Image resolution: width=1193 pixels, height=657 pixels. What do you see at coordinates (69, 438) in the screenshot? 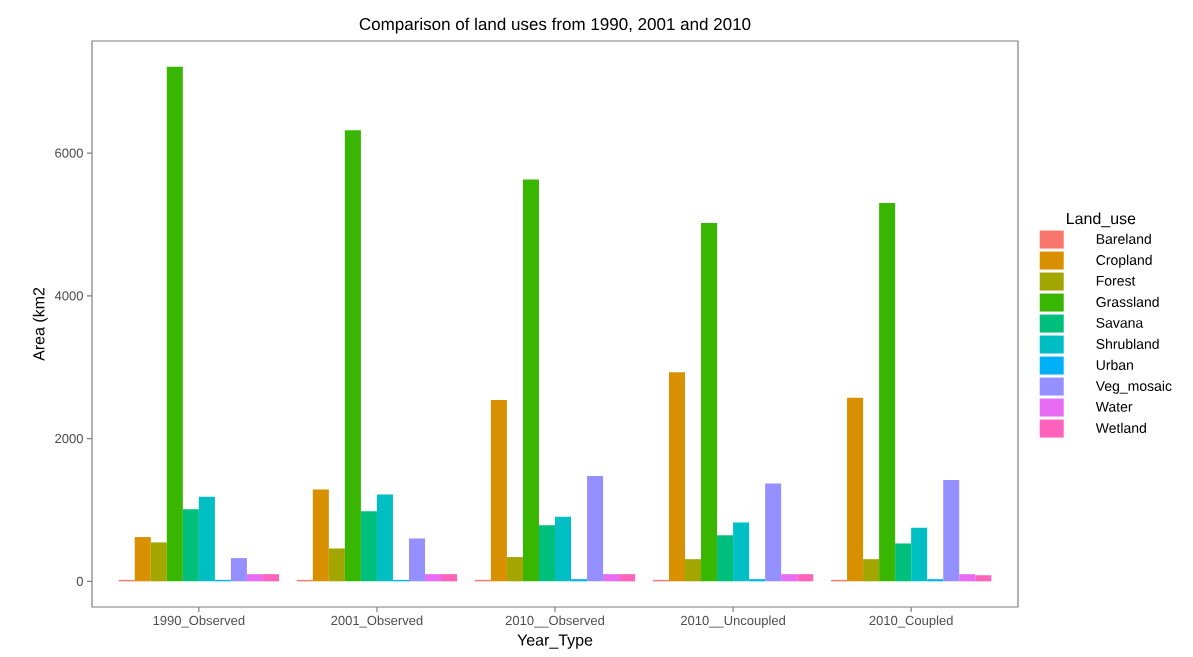
I see `y-tick-label: 2000` at bounding box center [69, 438].